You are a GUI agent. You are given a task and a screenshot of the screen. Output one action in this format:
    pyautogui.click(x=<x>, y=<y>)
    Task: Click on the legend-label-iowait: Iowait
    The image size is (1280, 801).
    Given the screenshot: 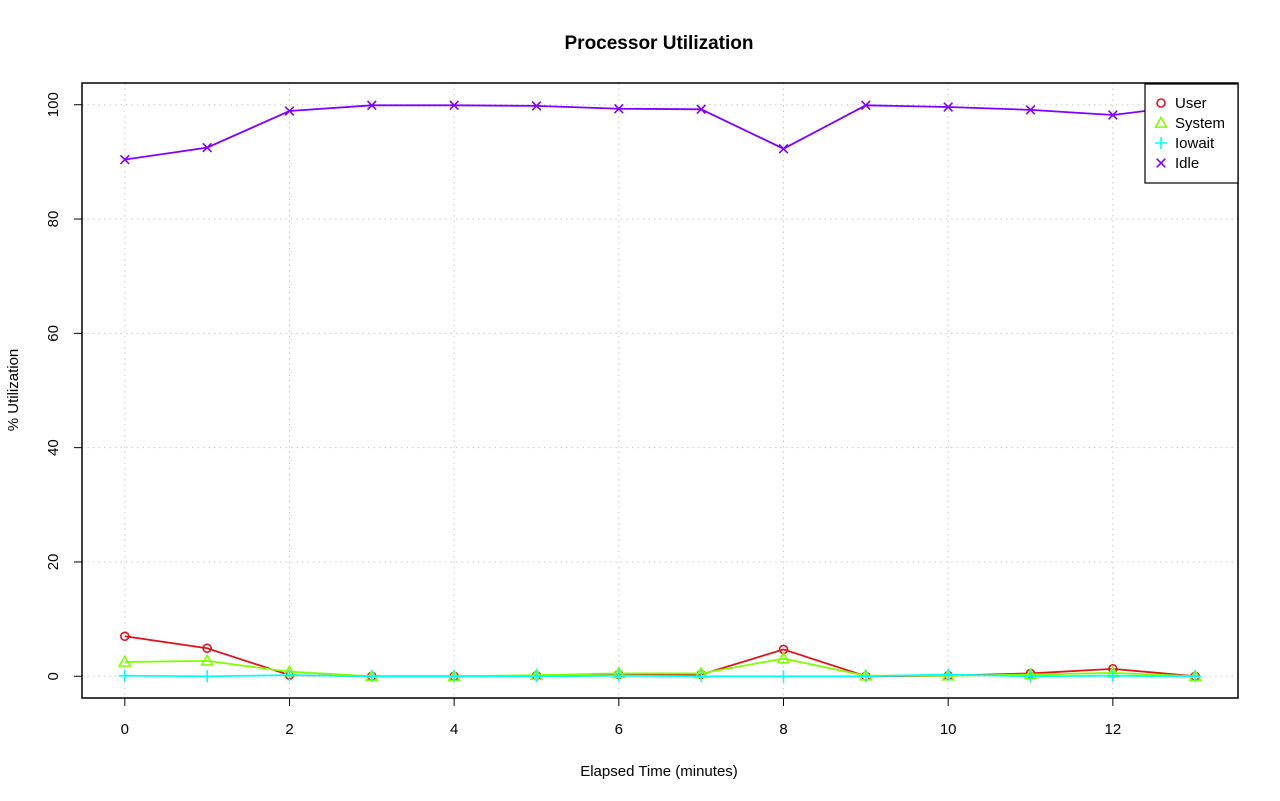 What is the action you would take?
    pyautogui.click(x=1195, y=143)
    